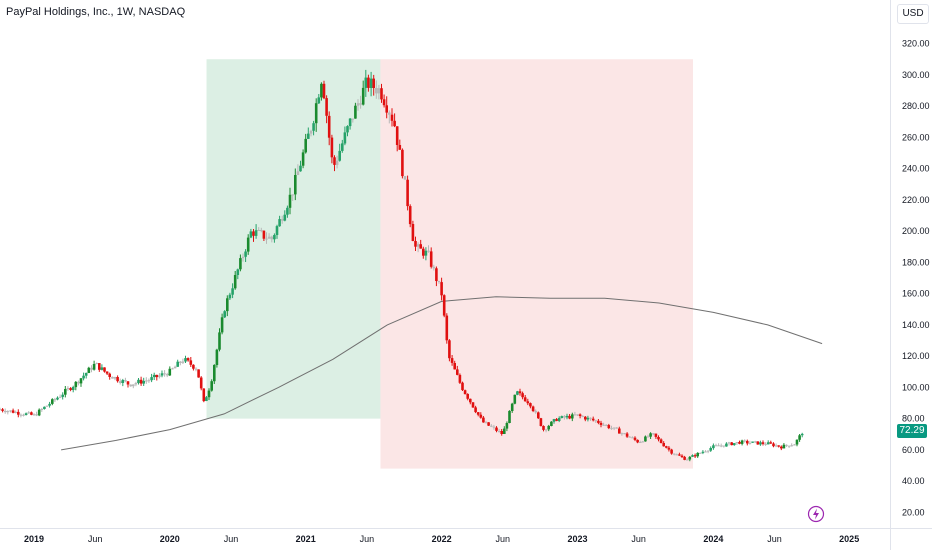  Describe the element at coordinates (816, 514) in the screenshot. I see `lightning-bolt-icon` at that location.